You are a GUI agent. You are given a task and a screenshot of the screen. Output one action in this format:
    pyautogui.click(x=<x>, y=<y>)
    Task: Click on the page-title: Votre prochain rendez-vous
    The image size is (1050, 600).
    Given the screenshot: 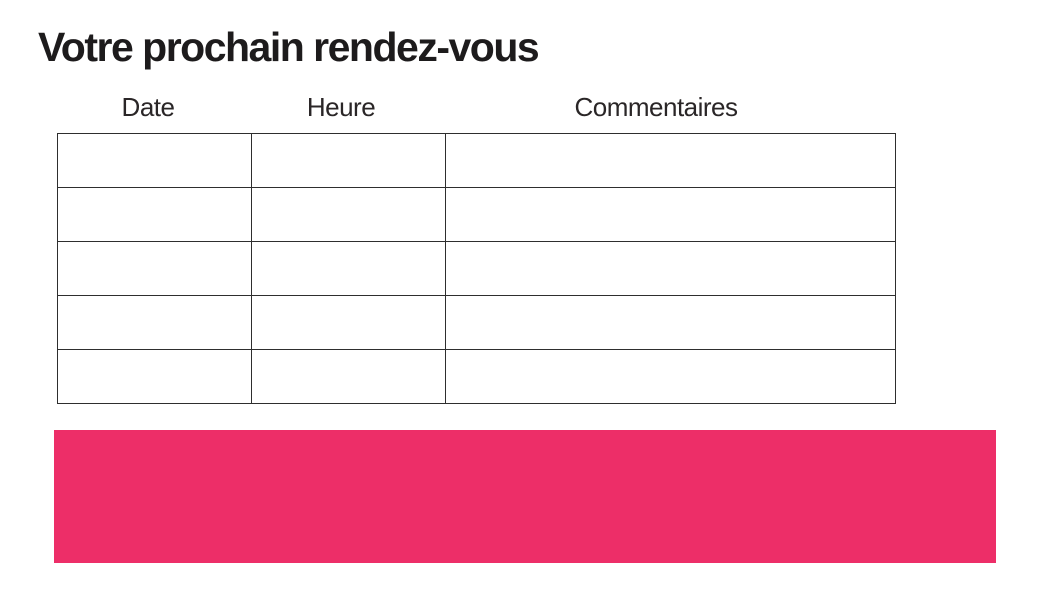 What is the action you would take?
    pyautogui.click(x=289, y=47)
    